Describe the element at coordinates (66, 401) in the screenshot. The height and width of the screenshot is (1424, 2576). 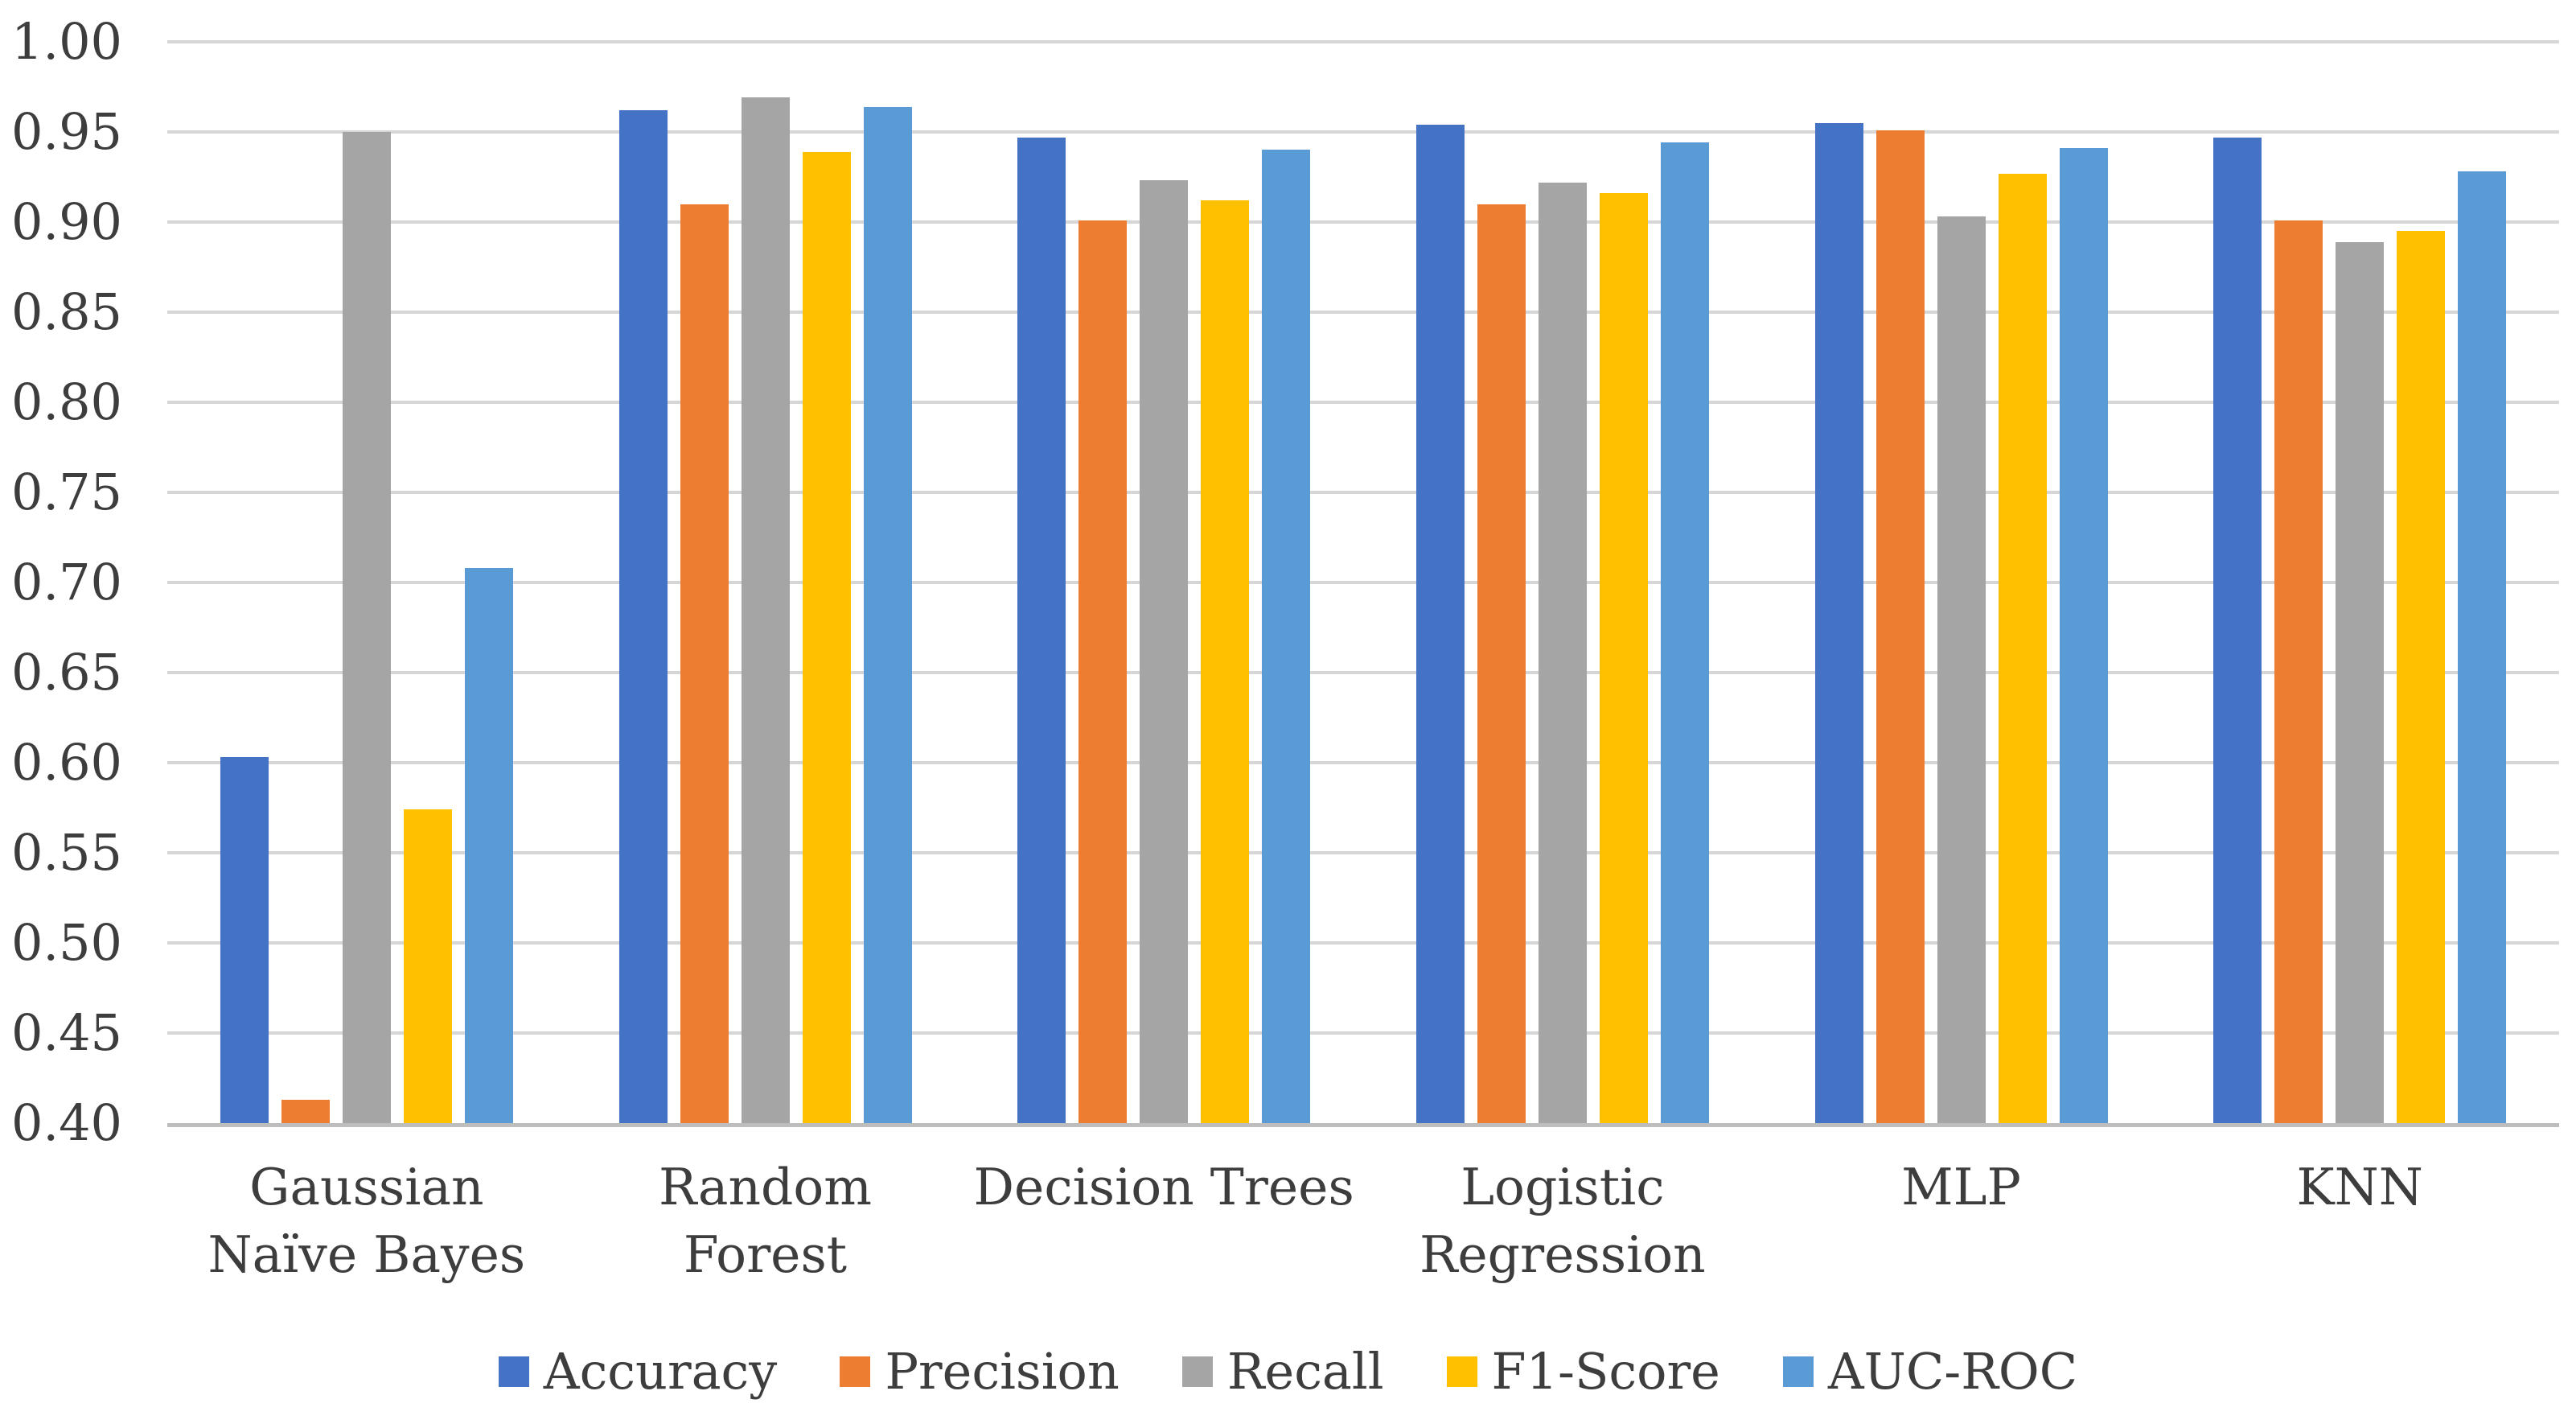
I see `y-tick-label: 0.80` at that location.